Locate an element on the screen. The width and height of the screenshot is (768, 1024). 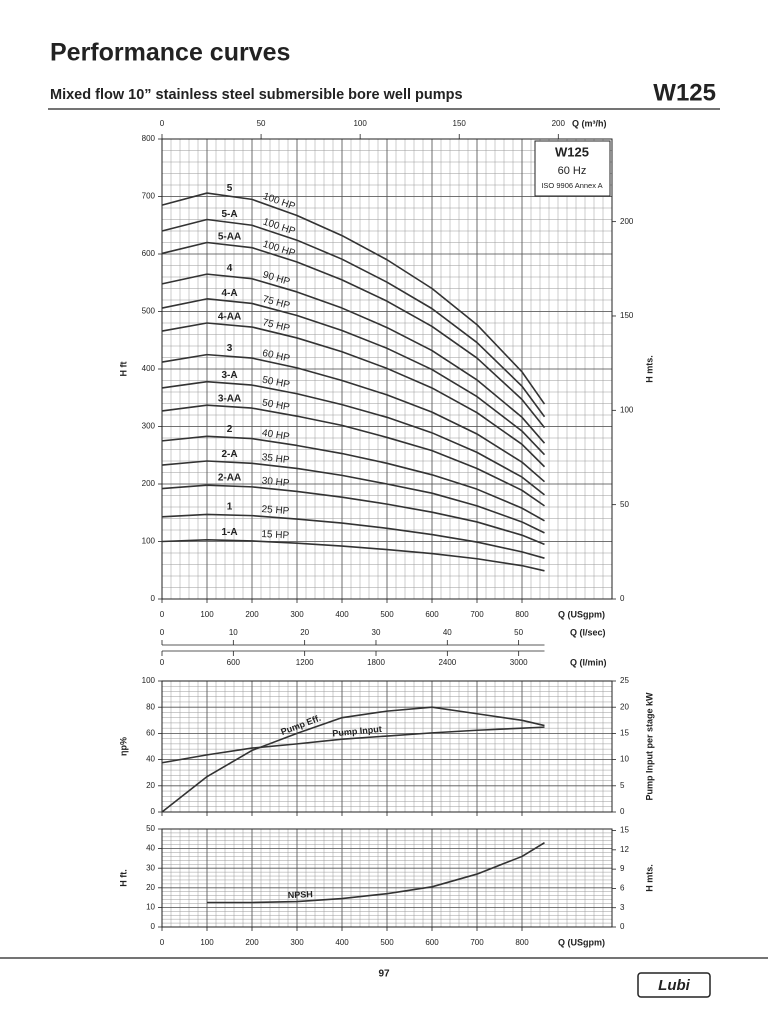
axis-tick-label: 150 is located at coordinates (460, 123).